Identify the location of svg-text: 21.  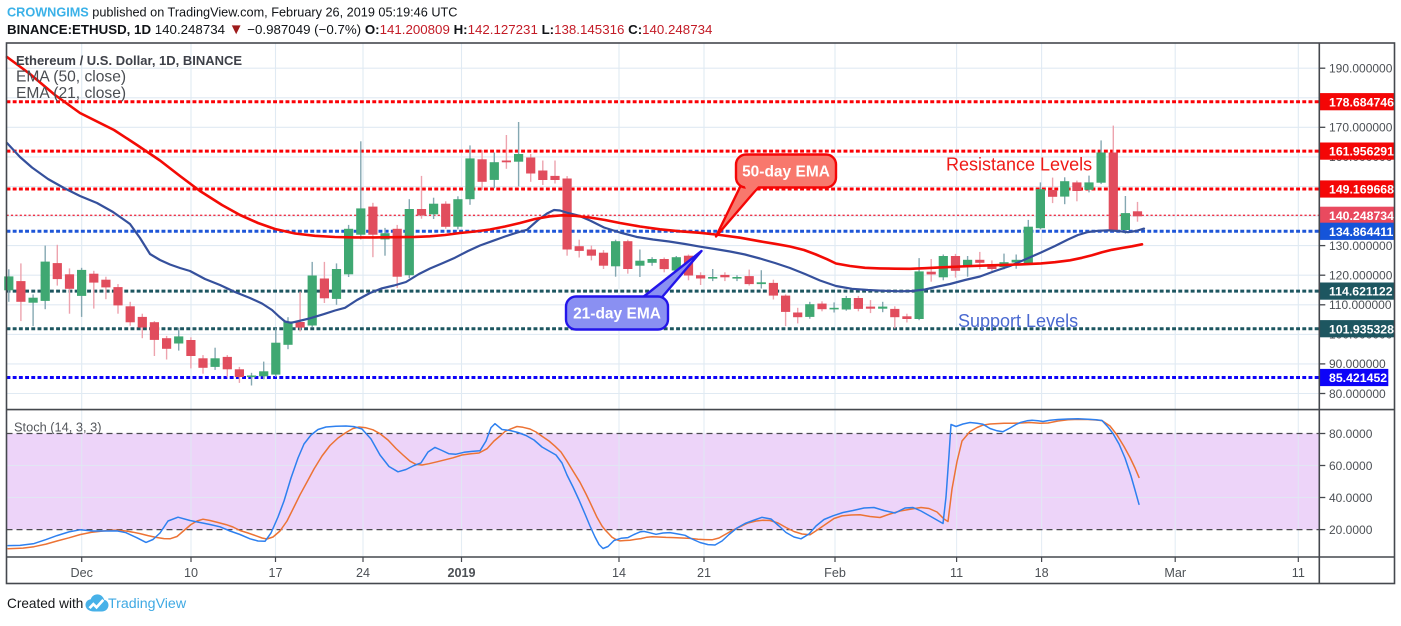
(704, 573).